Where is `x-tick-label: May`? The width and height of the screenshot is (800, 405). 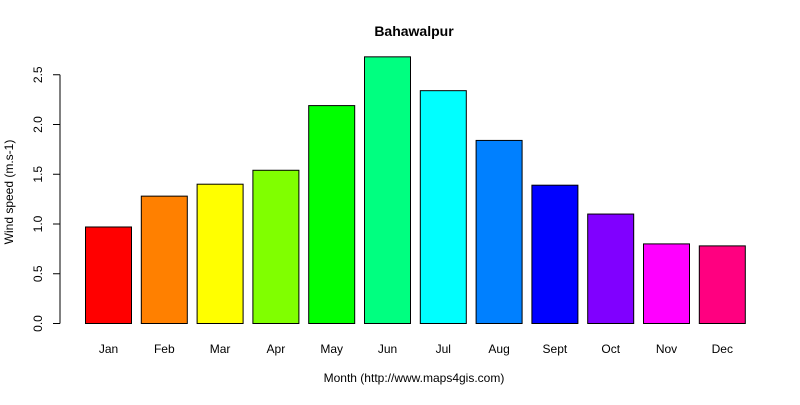 x-tick-label: May is located at coordinates (331, 349).